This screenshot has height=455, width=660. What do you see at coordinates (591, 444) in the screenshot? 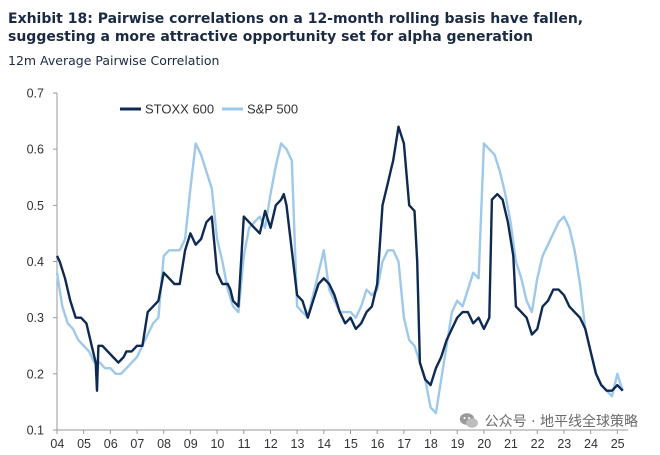
I see `x-tick-label: 24` at bounding box center [591, 444].